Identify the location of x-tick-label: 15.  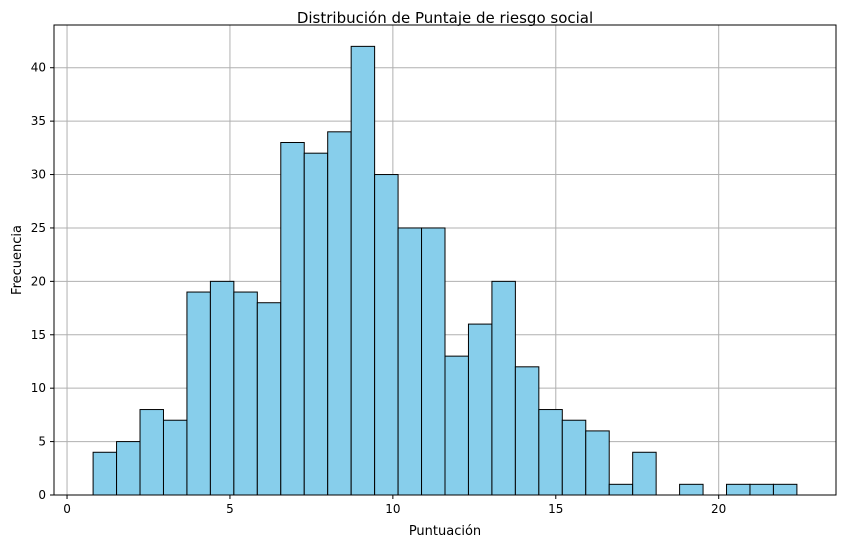
(555, 509).